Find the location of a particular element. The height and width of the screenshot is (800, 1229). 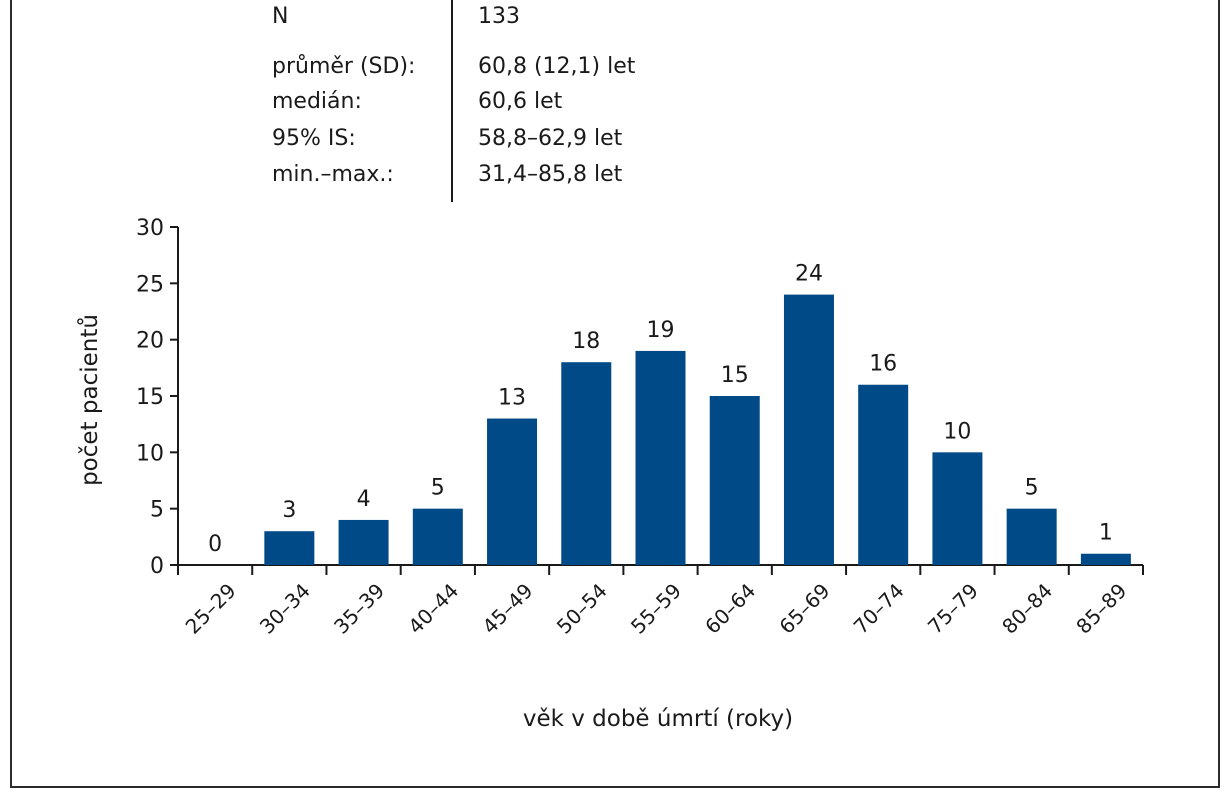

x-tick-label: 60–64 is located at coordinates (730, 609).